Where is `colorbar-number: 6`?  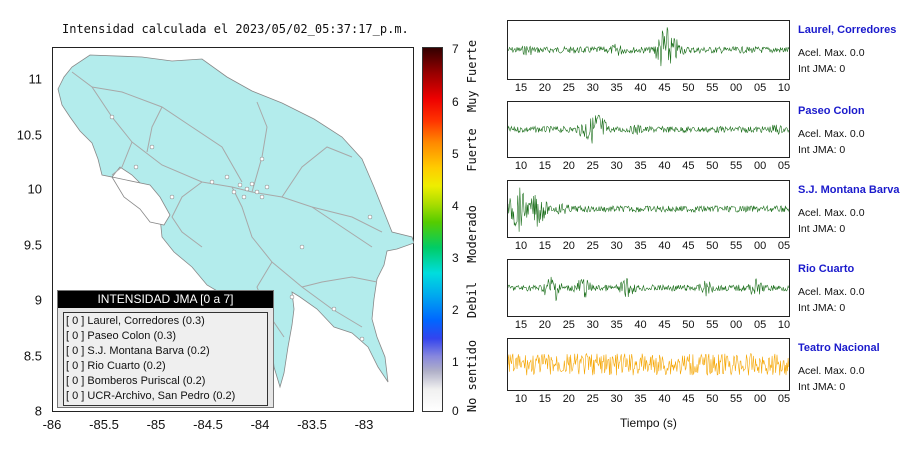 colorbar-number: 6 is located at coordinates (455, 102).